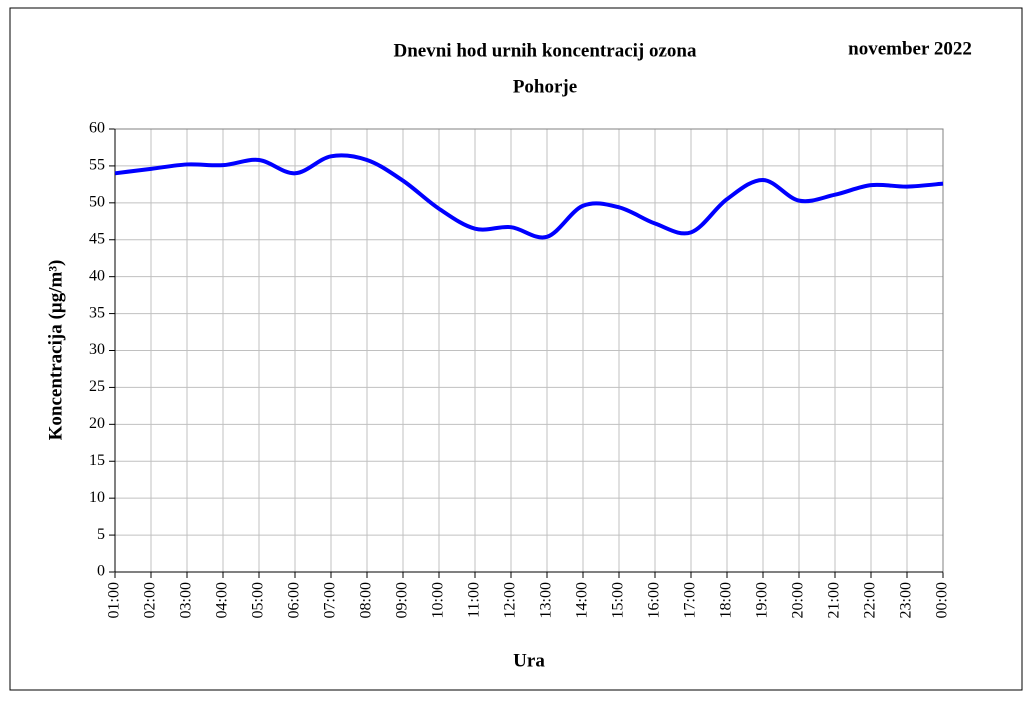  Describe the element at coordinates (294, 600) in the screenshot. I see `x-tick-label: 06:00` at that location.